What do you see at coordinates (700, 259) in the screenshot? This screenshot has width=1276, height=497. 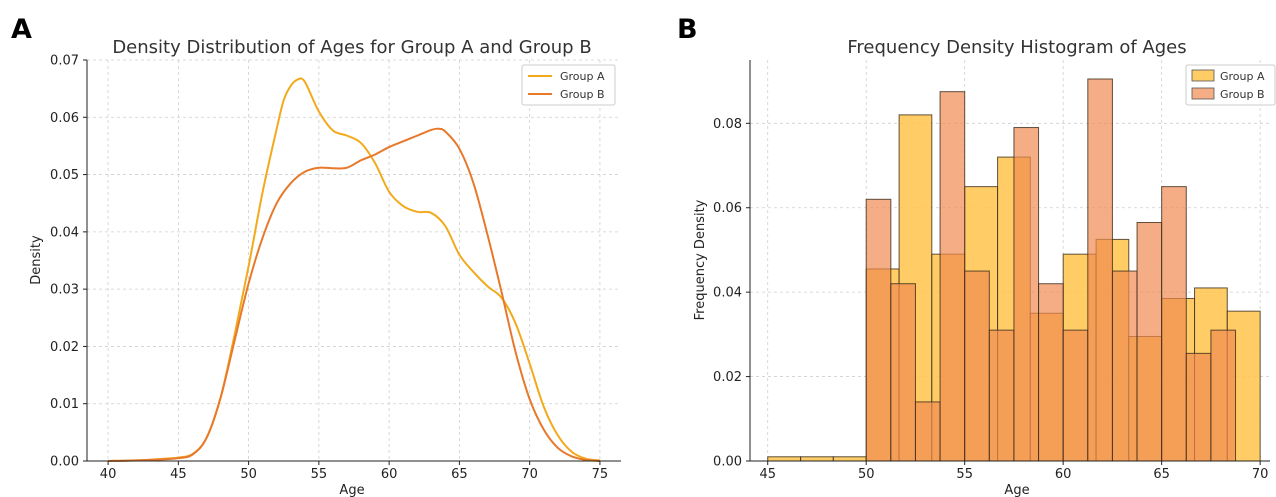 I see `panel-b-y-label: Frequency Density` at bounding box center [700, 259].